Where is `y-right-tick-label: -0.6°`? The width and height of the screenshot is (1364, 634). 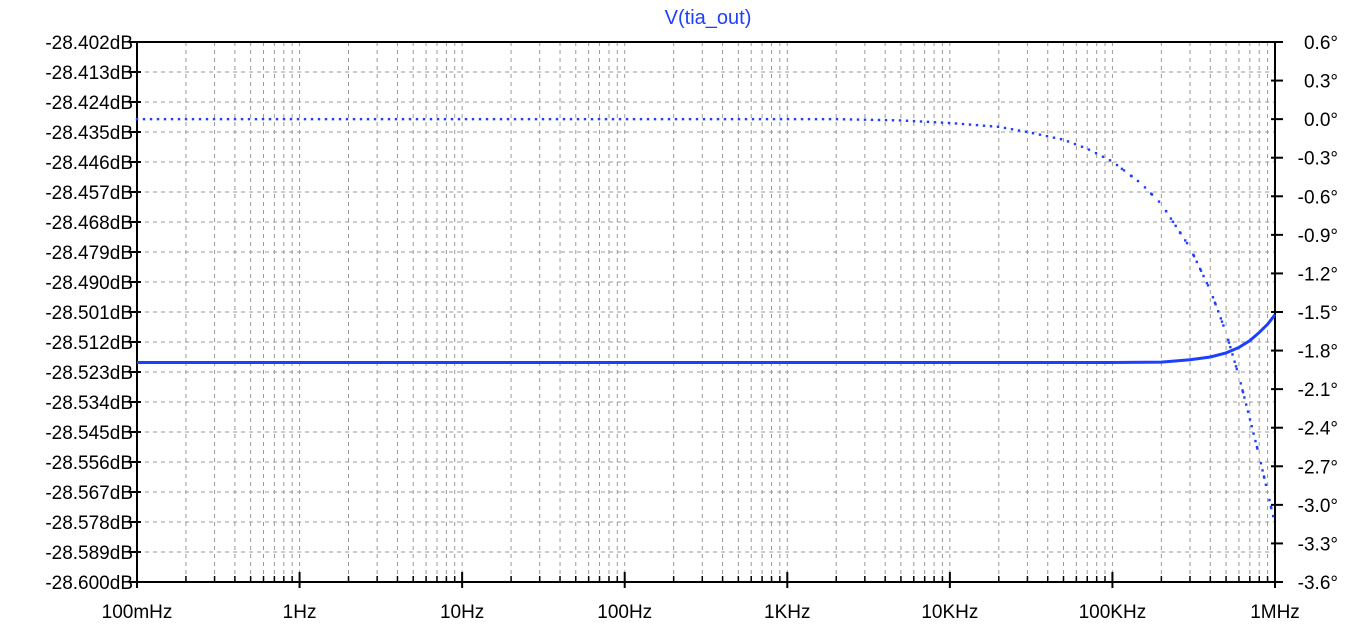
y-right-tick-label: -0.6° is located at coordinates (1318, 197).